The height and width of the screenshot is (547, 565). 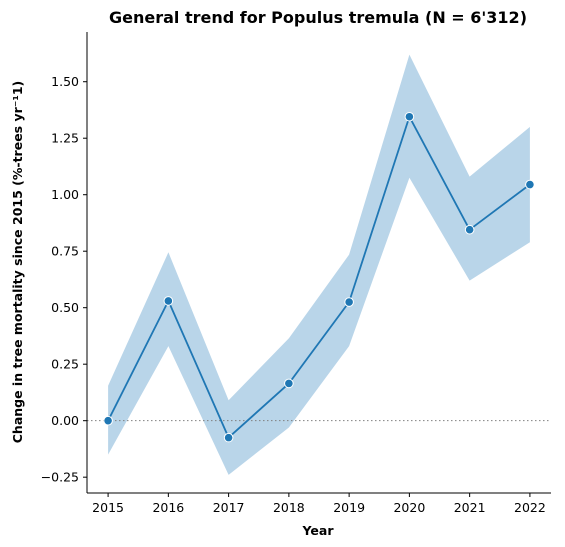 I want to click on y-tick-label: 0.50, so click(x=65, y=307).